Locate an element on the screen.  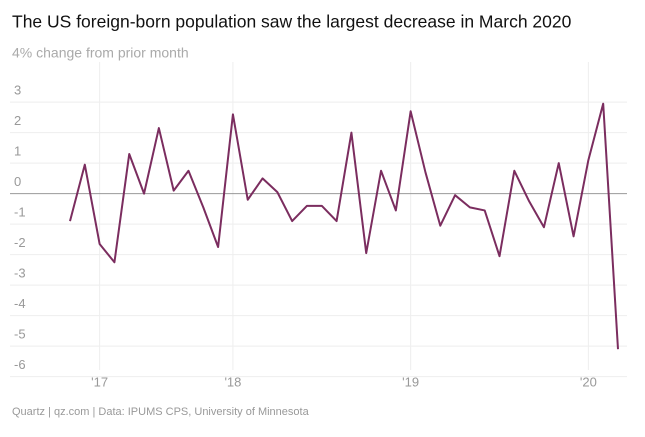
y-tick-label: -4 is located at coordinates (20, 303).